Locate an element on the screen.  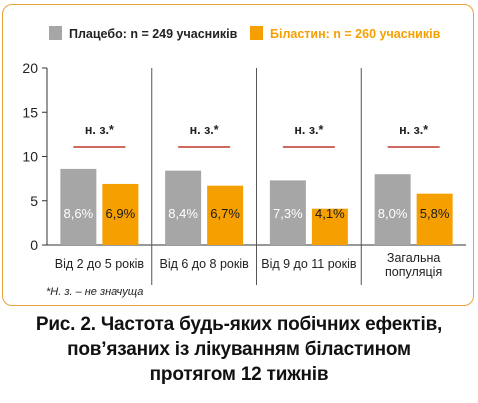
bilastine-value-label: 6,9% is located at coordinates (121, 213).